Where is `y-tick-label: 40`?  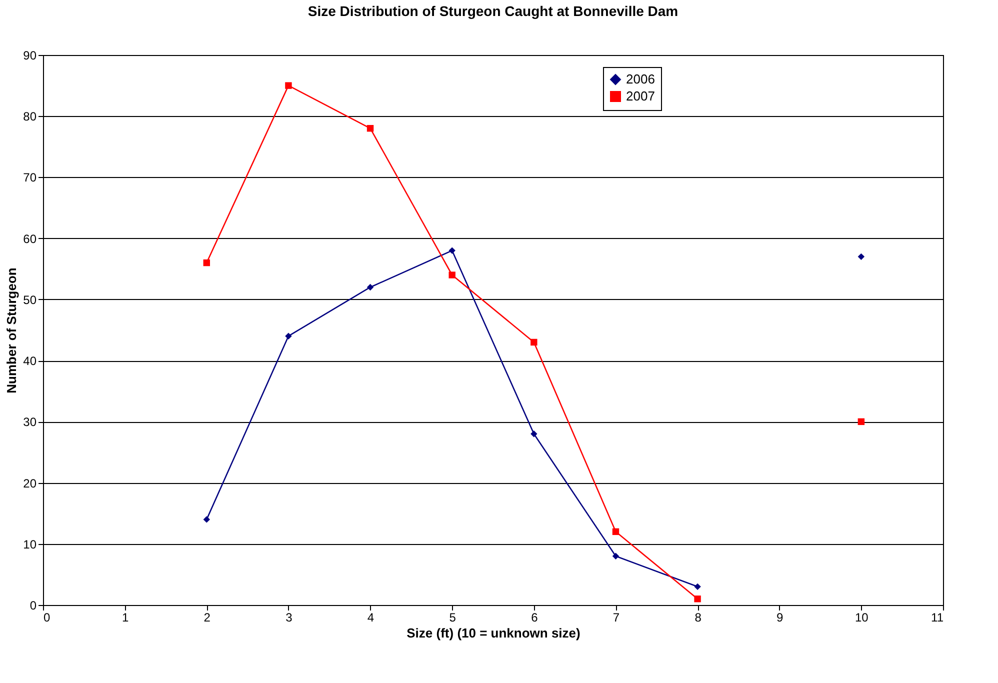 y-tick-label: 40 is located at coordinates (30, 361).